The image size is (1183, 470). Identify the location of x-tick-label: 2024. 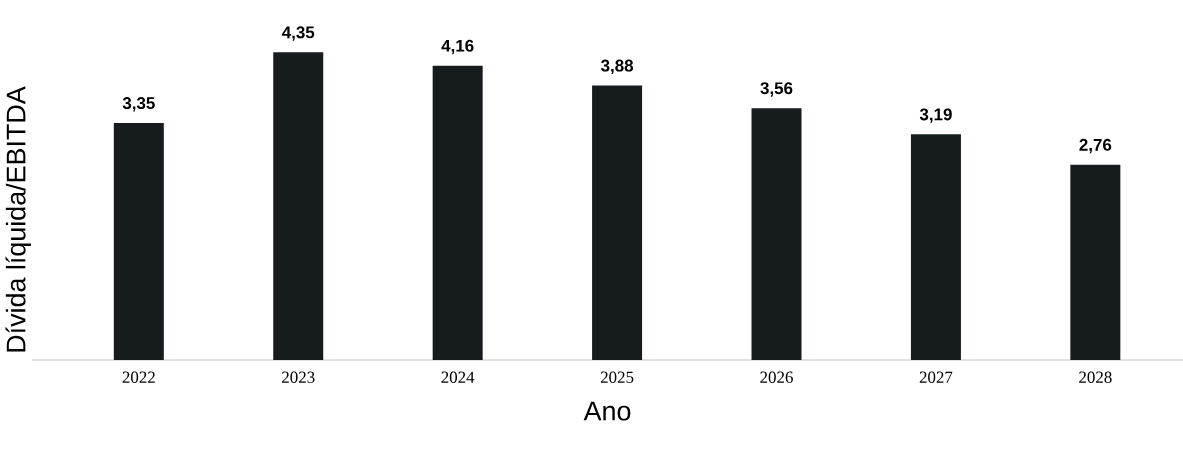
(458, 377).